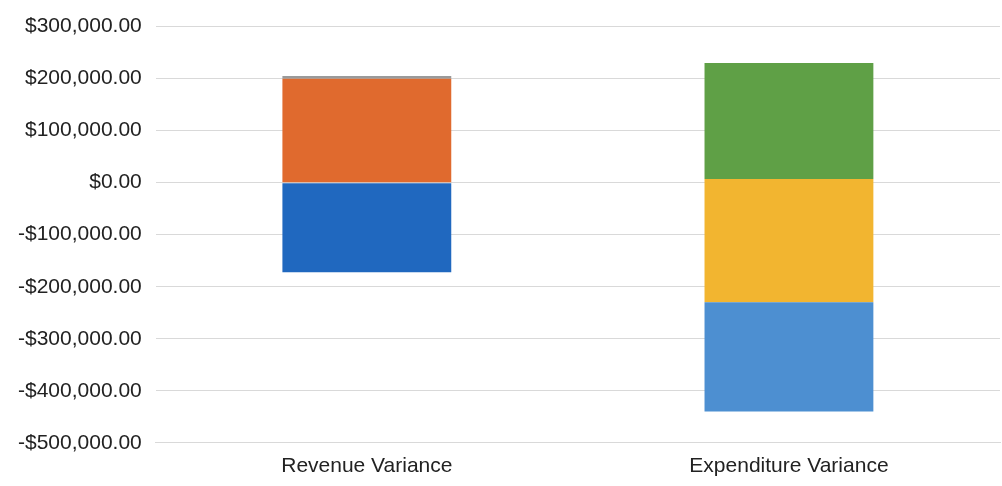 Image resolution: width=1002 pixels, height=486 pixels. What do you see at coordinates (83, 77) in the screenshot?
I see `y-tick-label: $200,000.00` at bounding box center [83, 77].